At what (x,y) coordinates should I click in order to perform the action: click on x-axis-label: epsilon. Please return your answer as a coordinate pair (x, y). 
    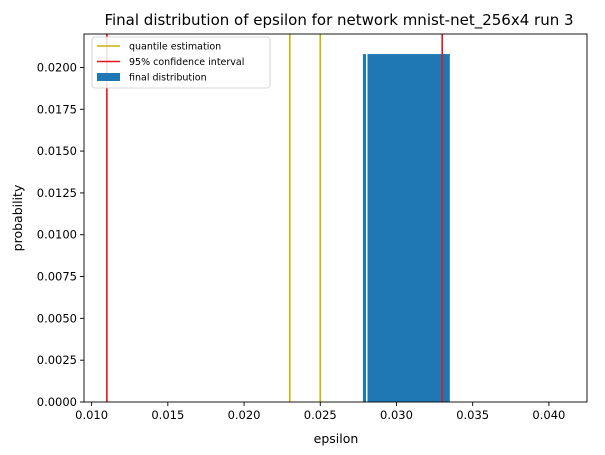
    Looking at the image, I should click on (336, 438).